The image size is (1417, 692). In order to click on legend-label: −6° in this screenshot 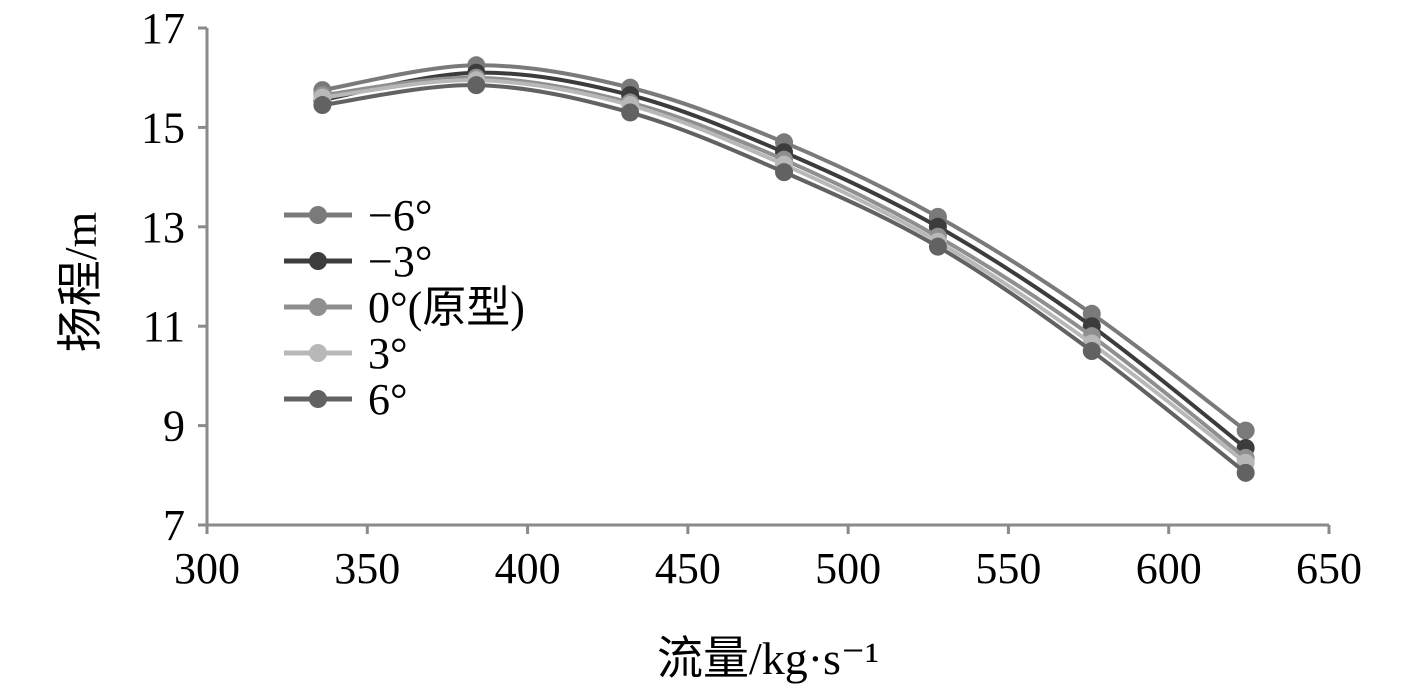, I will do `click(400, 215)`.